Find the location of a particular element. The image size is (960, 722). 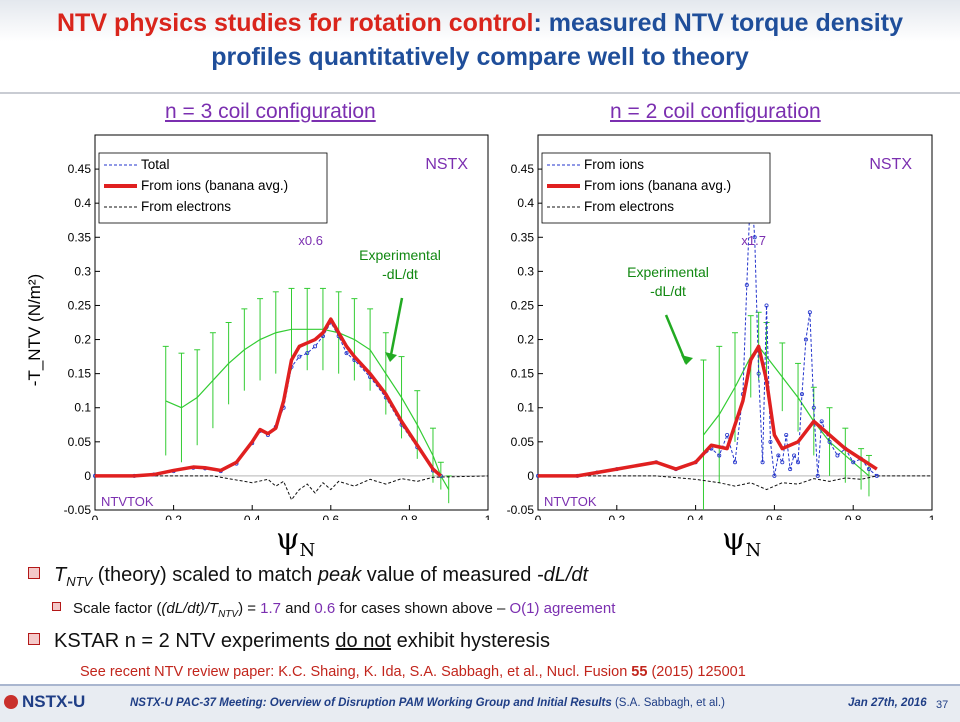

scale-factor-label: x1.7 is located at coordinates (753, 240).